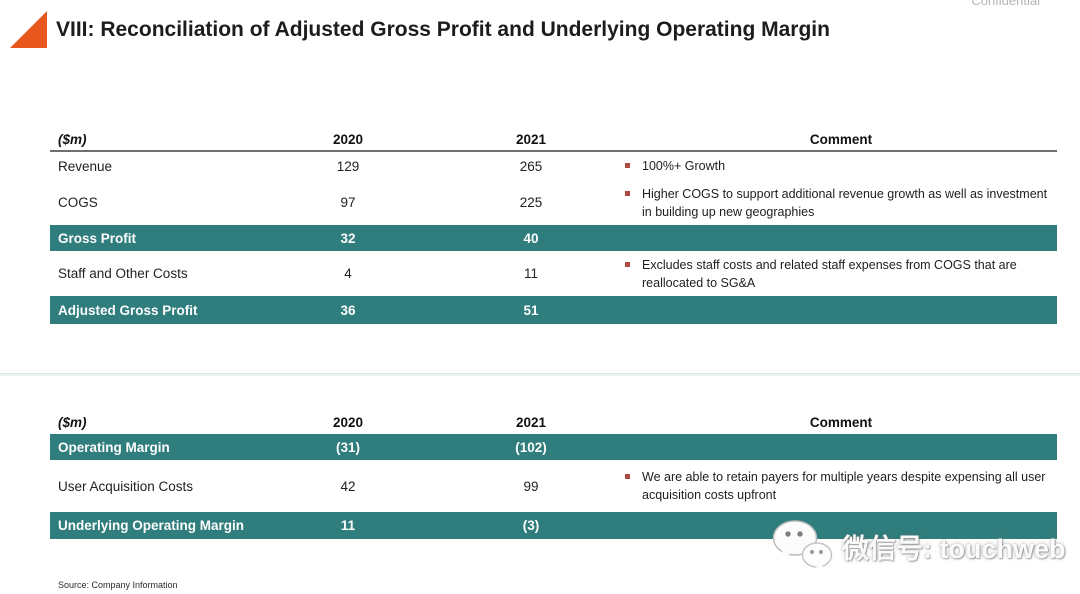 This screenshot has height=594, width=1080. Describe the element at coordinates (802, 546) in the screenshot. I see `wechat-icon` at that location.